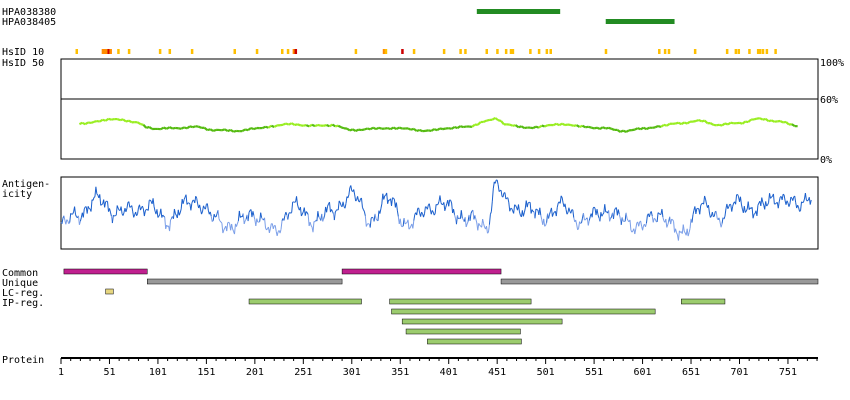 The image size is (850, 400). What do you see at coordinates (640, 21) in the screenshot?
I see `antibody-bar` at bounding box center [640, 21].